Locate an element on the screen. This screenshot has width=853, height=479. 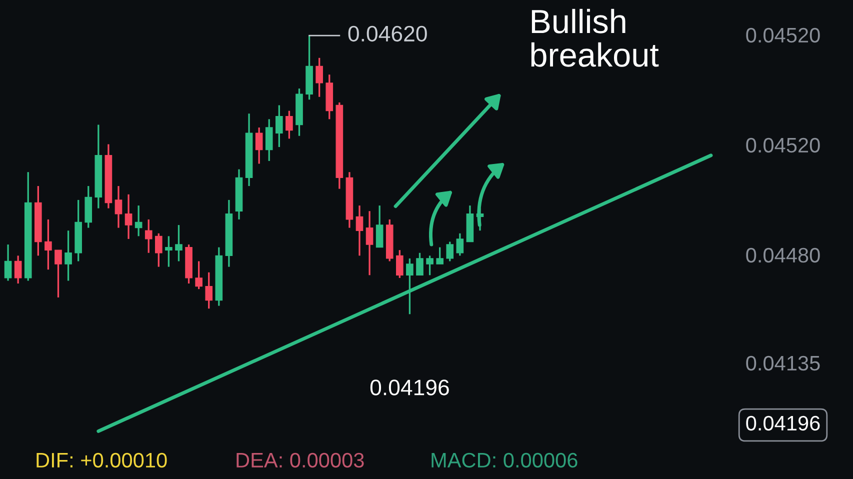
text: DIF: +0.00010 is located at coordinates (101, 460).